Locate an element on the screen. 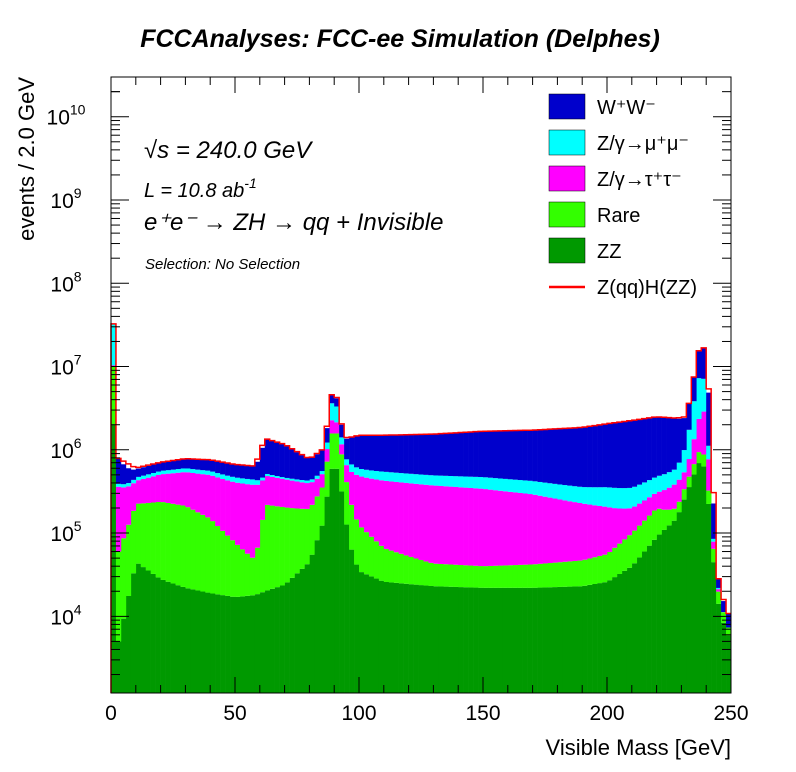  x-tick-label: 250 is located at coordinates (730, 713).